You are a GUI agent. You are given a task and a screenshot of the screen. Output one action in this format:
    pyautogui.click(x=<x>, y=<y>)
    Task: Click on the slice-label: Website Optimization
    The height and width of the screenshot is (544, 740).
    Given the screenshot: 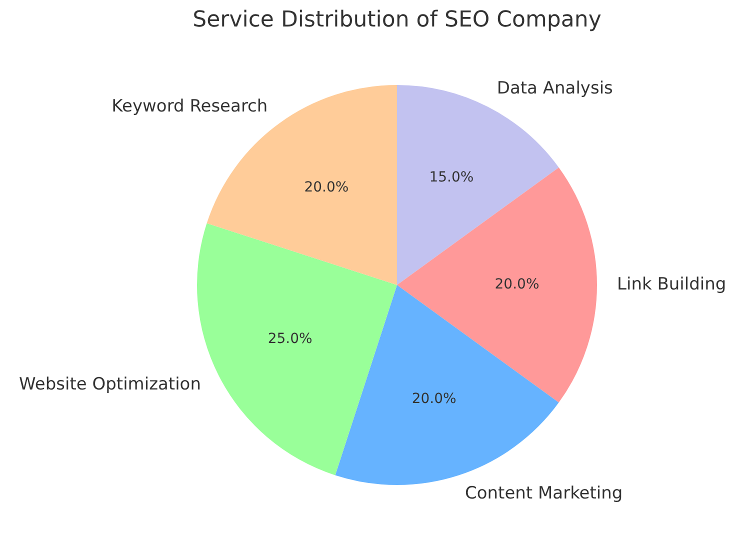 What is the action you would take?
    pyautogui.click(x=110, y=384)
    